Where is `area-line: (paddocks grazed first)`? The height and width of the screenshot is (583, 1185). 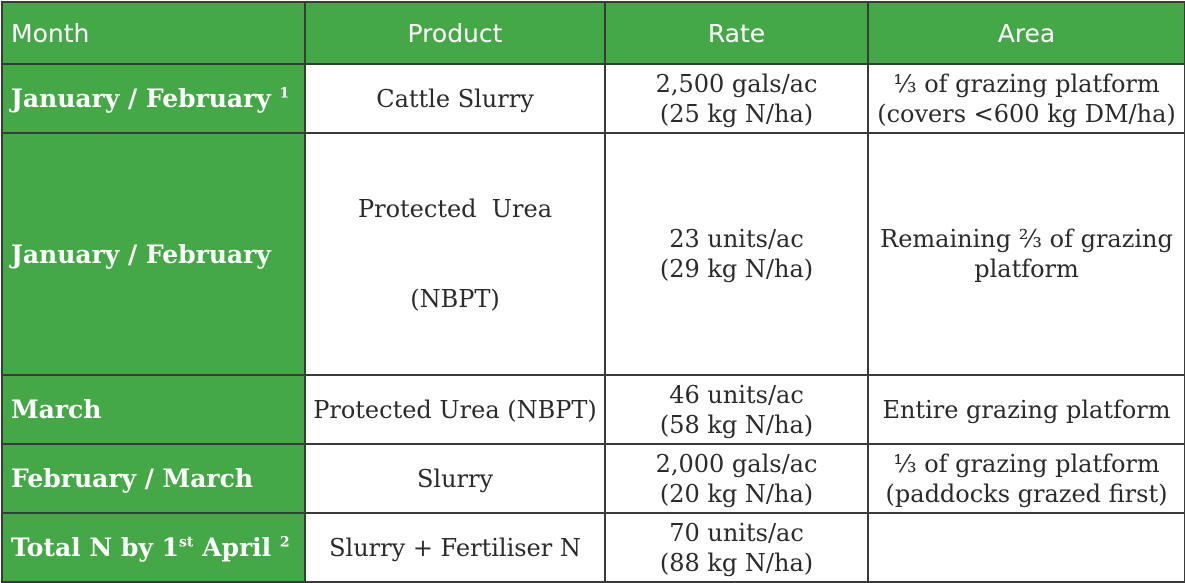 area-line: (paddocks grazed first) is located at coordinates (1026, 493).